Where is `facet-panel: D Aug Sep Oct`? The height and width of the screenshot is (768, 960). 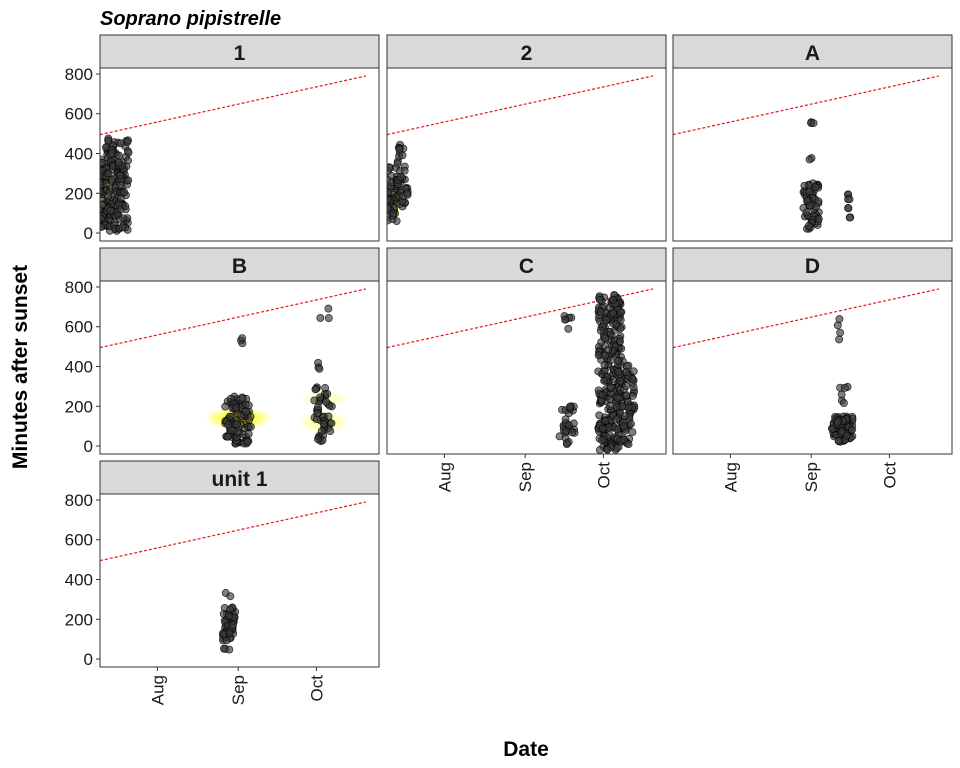
facet-panel: D Aug Sep Oct is located at coordinates (812, 369).